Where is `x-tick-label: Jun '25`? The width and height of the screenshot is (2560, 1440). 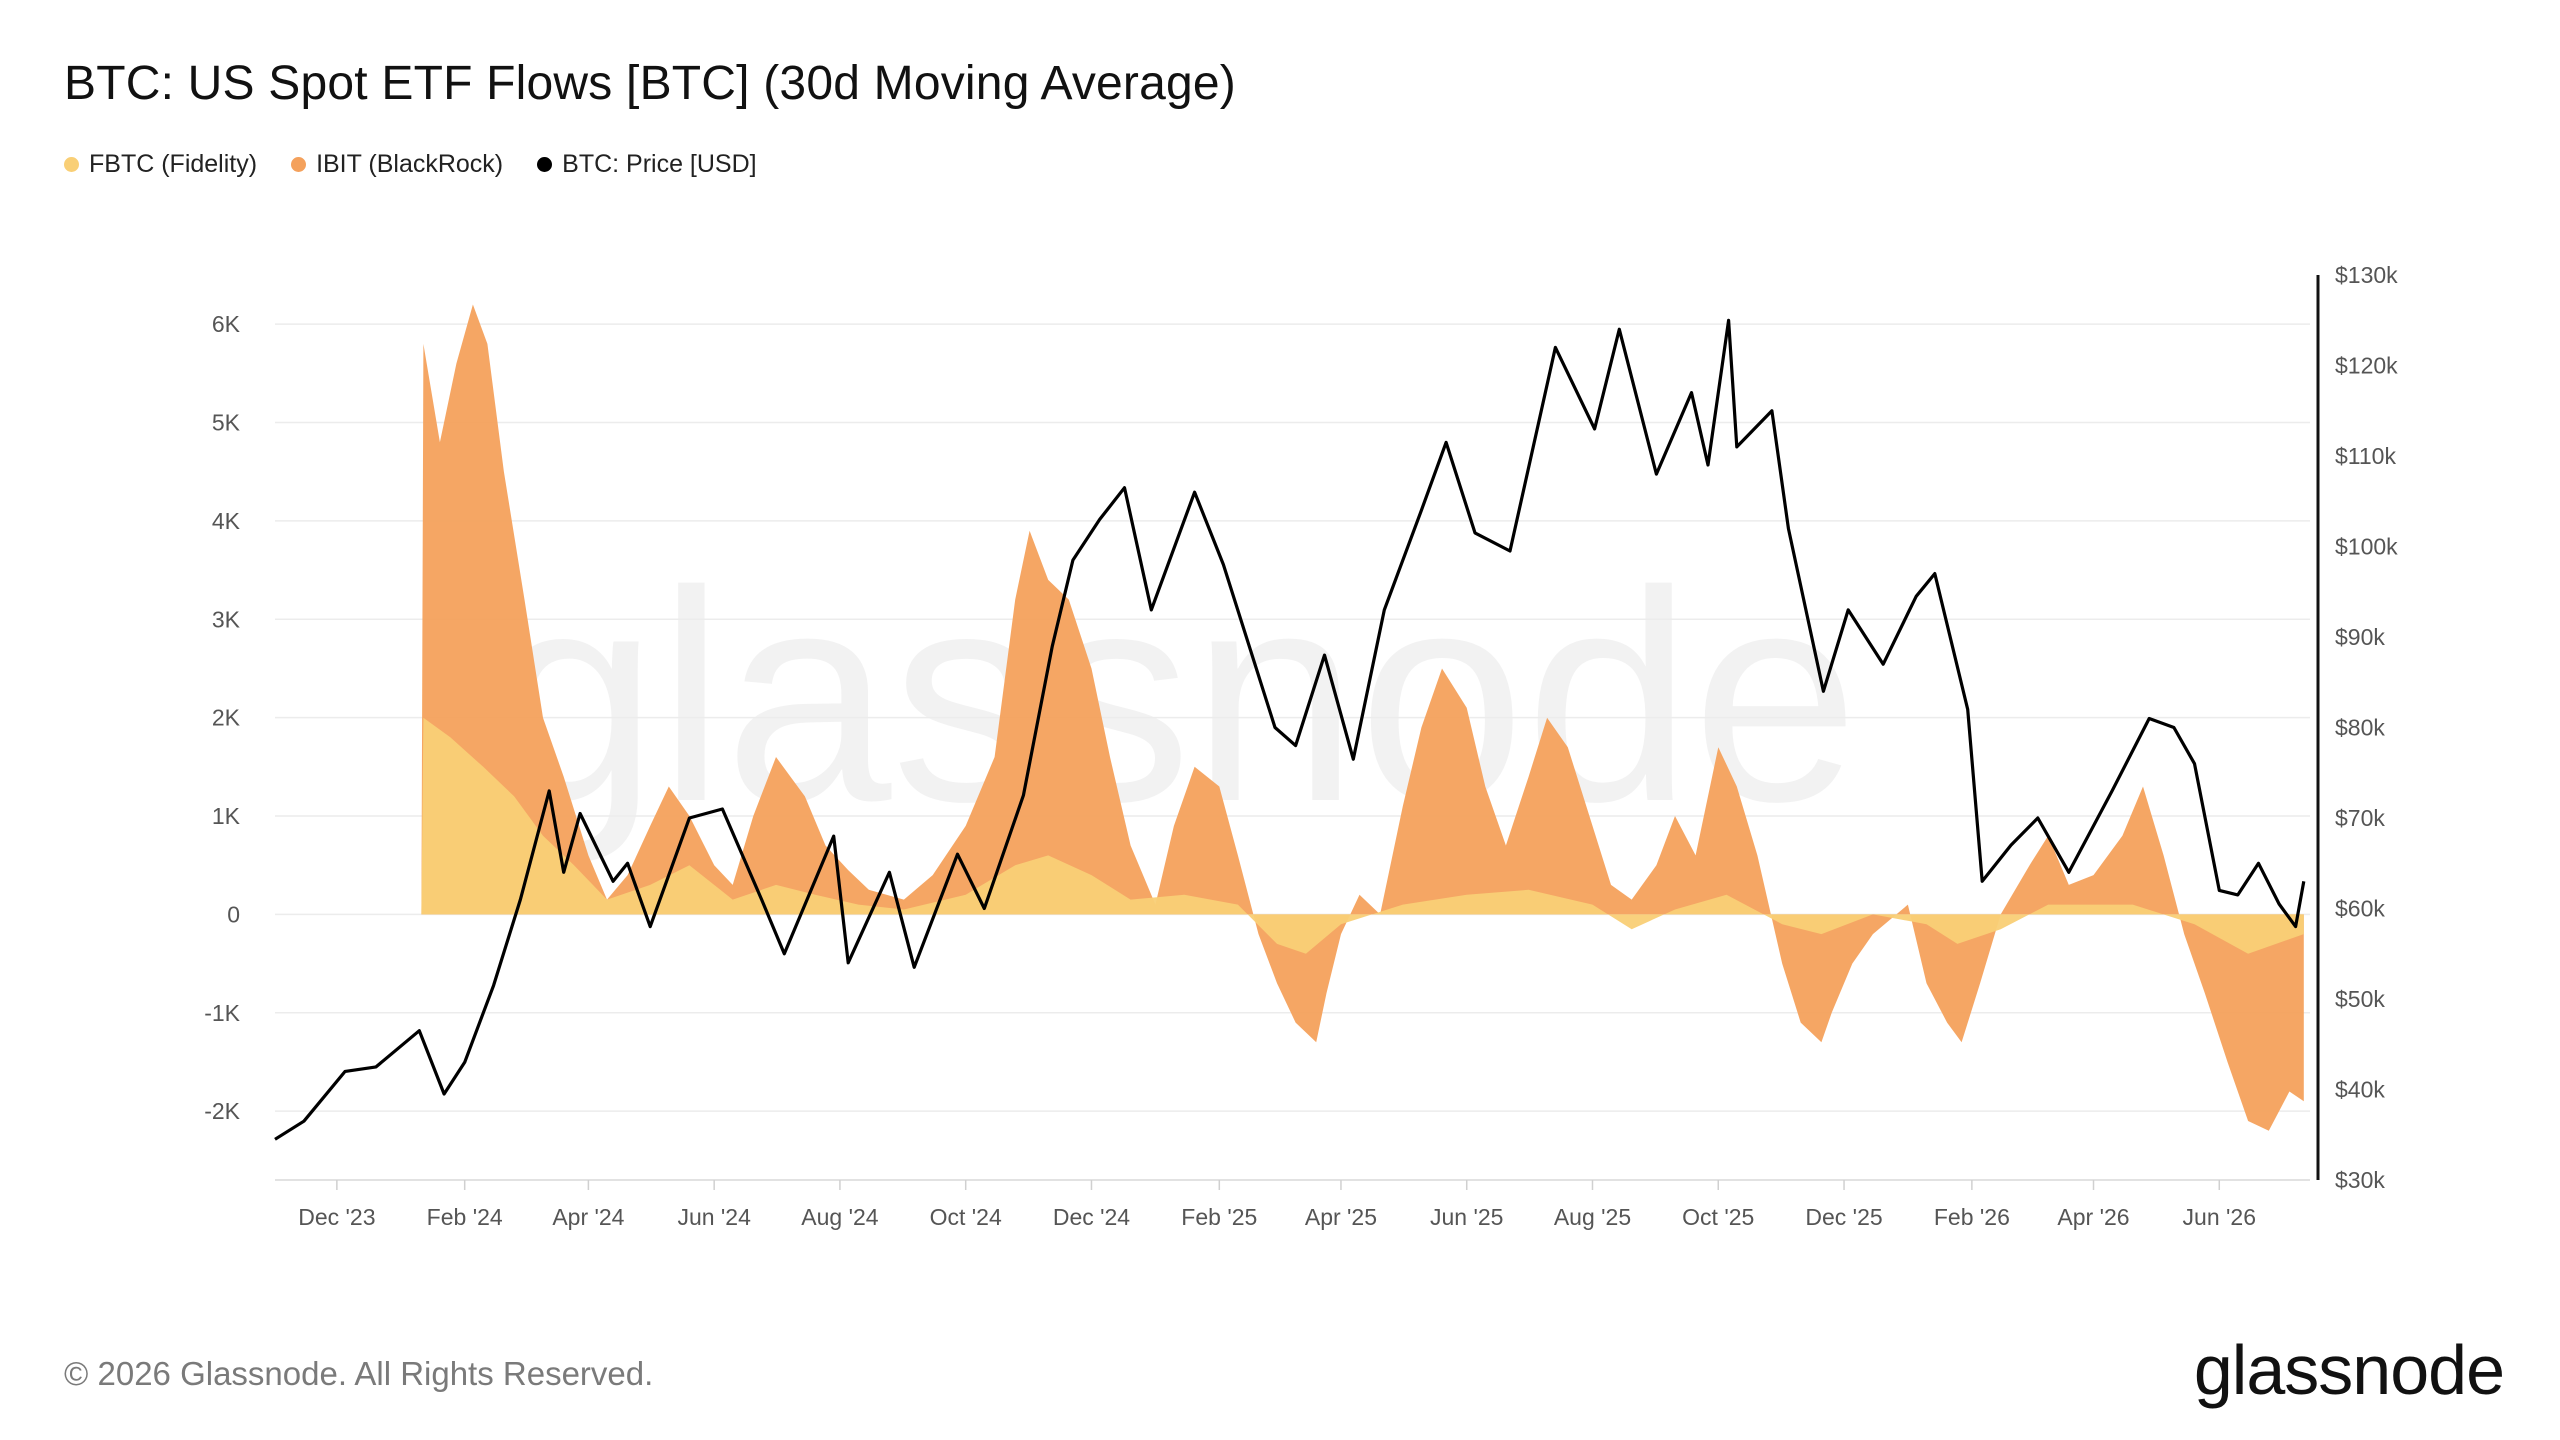
x-tick-label: Jun '25 is located at coordinates (1466, 1217).